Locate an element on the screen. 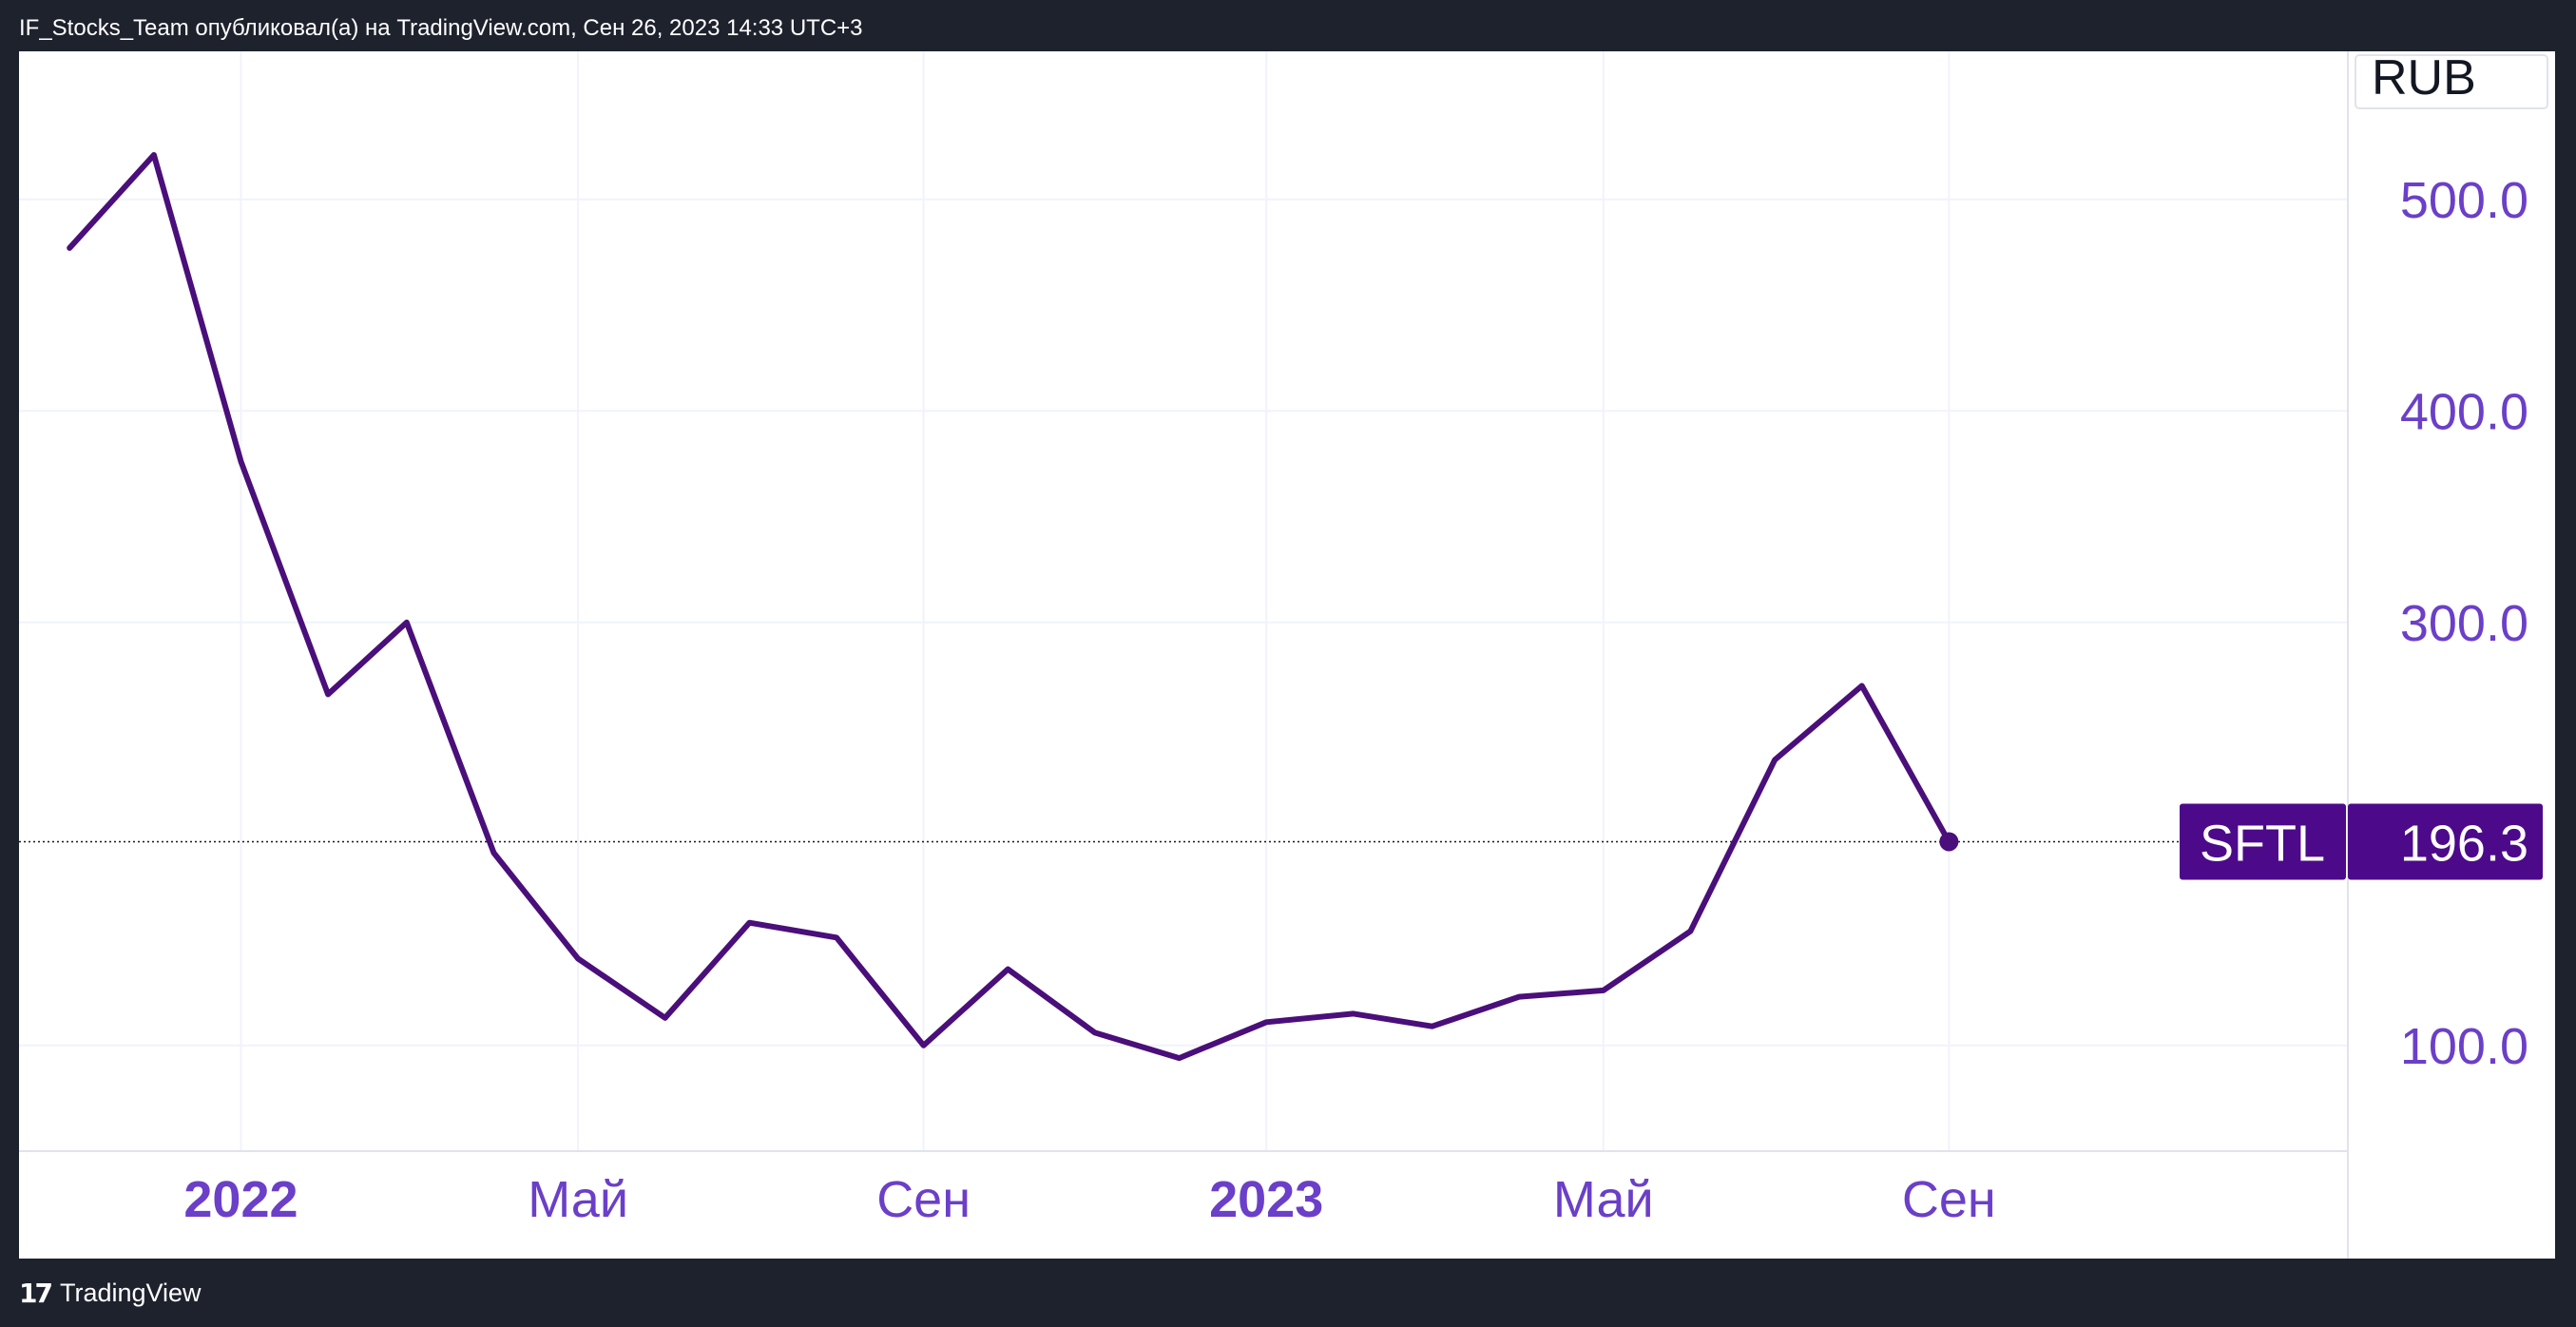  symbol-label: SFTL is located at coordinates (2262, 844).